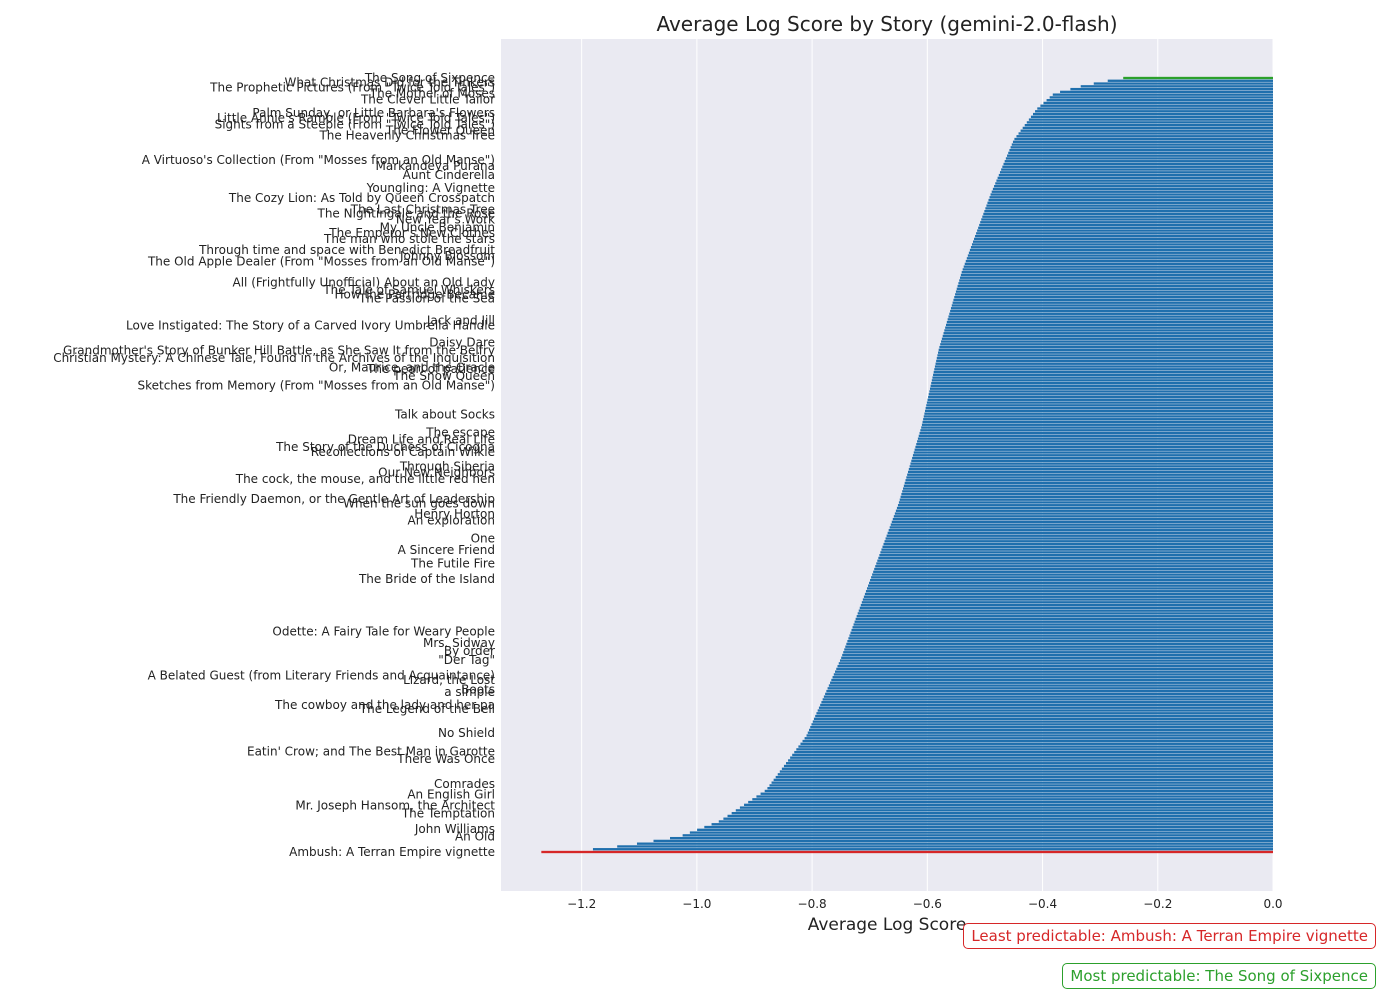 Image resolution: width=1400 pixels, height=1000 pixels. Describe the element at coordinates (444, 415) in the screenshot. I see `y-tick-label: Talk about Socks` at that location.